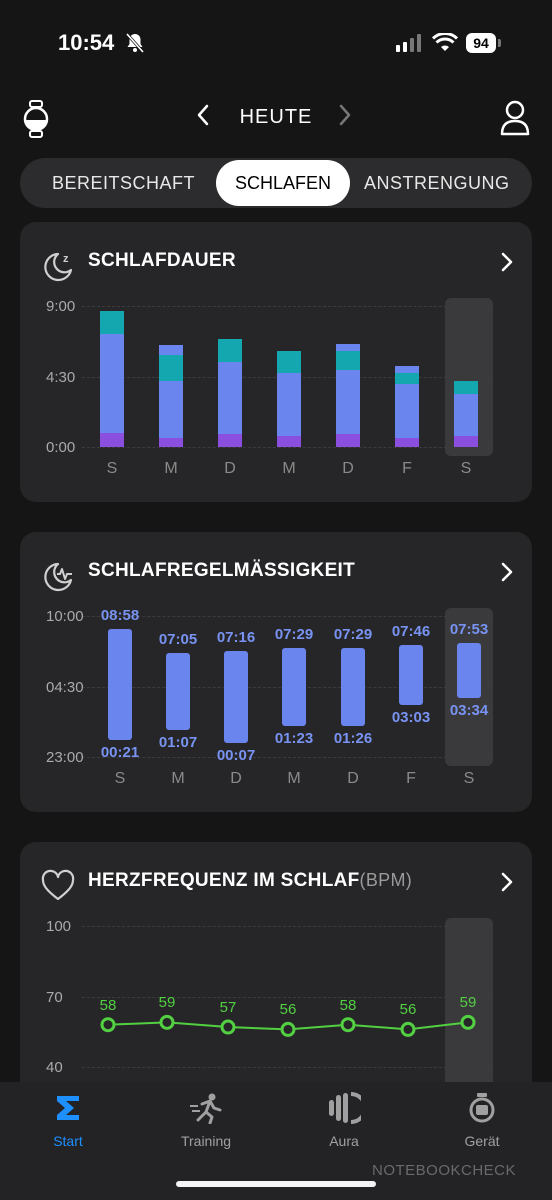  Describe the element at coordinates (61, 447) in the screenshot. I see `y-tick-label: 0:00` at that location.